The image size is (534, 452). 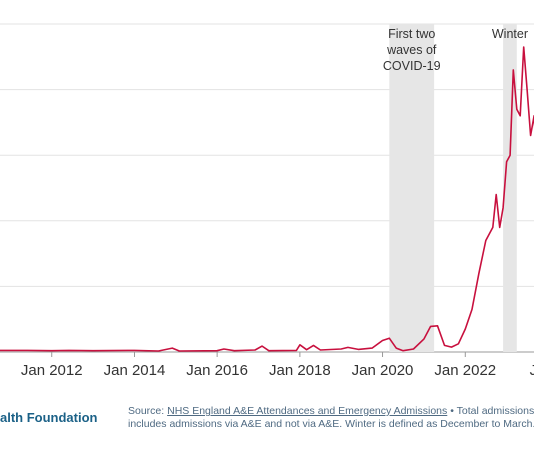 What do you see at coordinates (49, 417) in the screenshot?
I see `organisation-name: alth Foundation` at bounding box center [49, 417].